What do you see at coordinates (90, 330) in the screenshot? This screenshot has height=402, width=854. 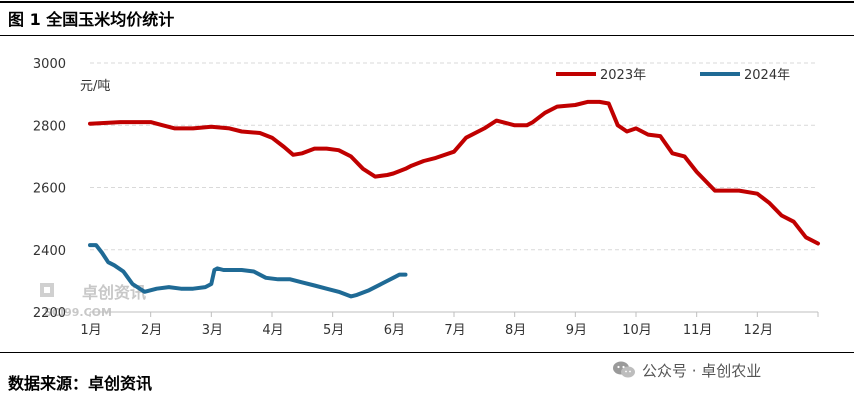 I see `x-tick-label-1: 1月` at bounding box center [90, 330].